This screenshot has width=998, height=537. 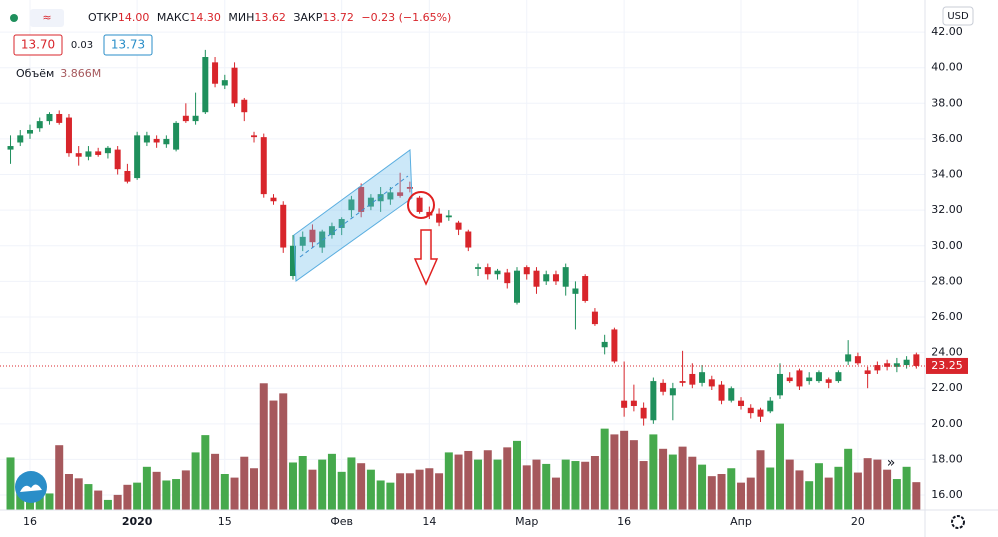 What do you see at coordinates (47, 18) in the screenshot?
I see `compare-button` at bounding box center [47, 18].